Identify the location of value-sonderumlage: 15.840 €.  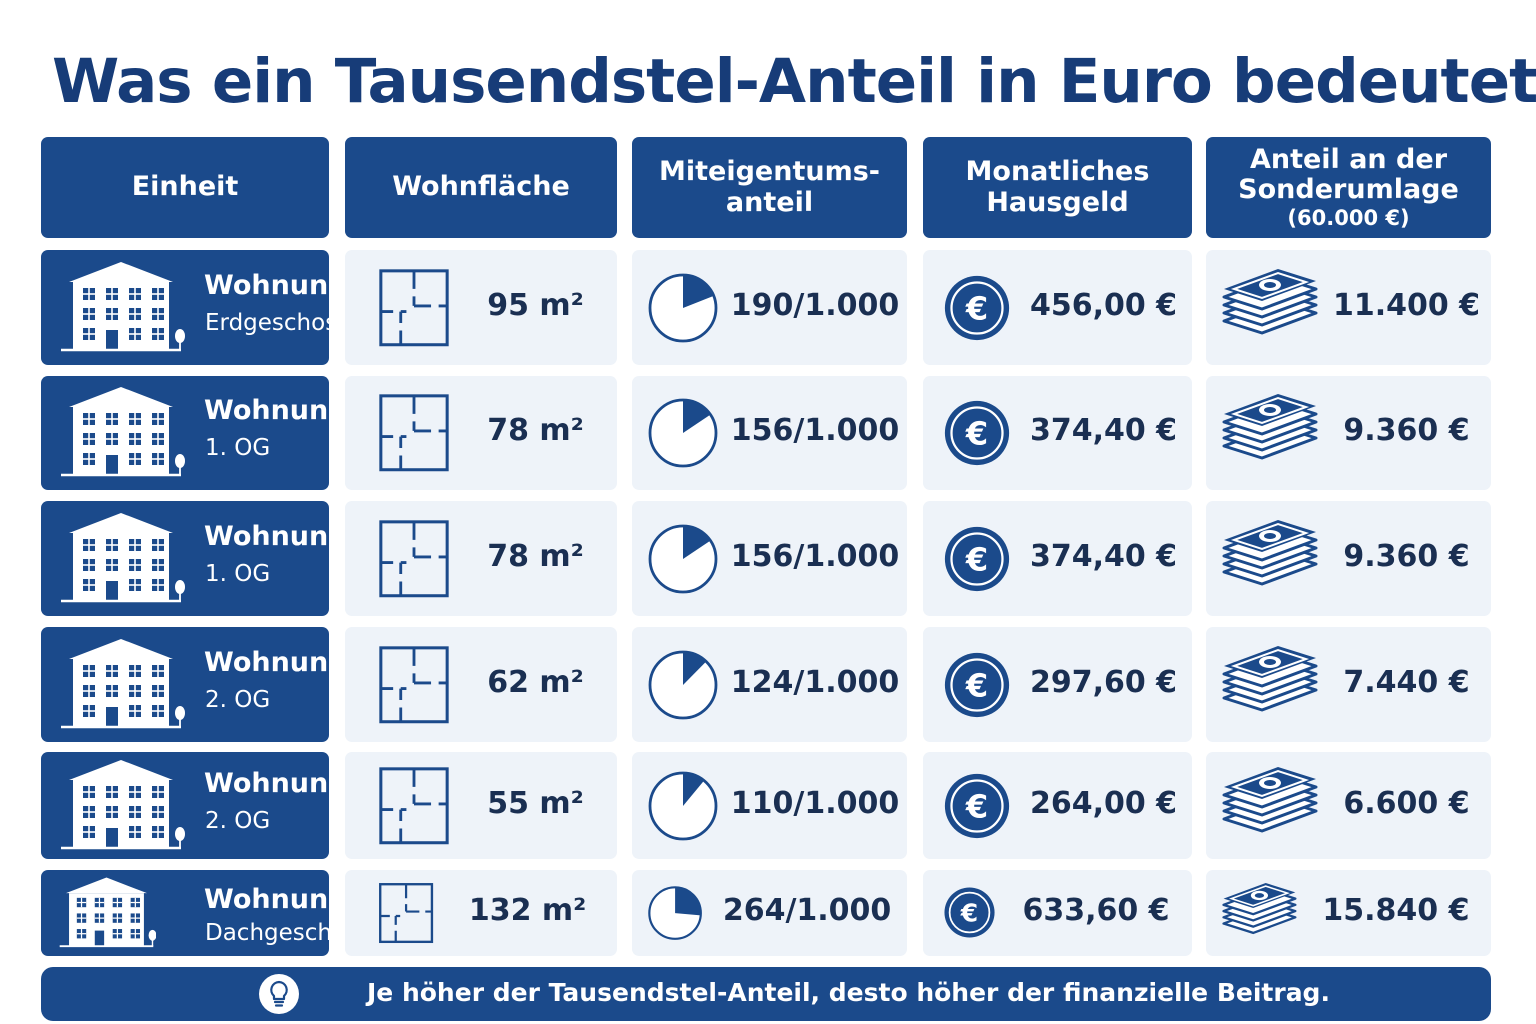
(1396, 910).